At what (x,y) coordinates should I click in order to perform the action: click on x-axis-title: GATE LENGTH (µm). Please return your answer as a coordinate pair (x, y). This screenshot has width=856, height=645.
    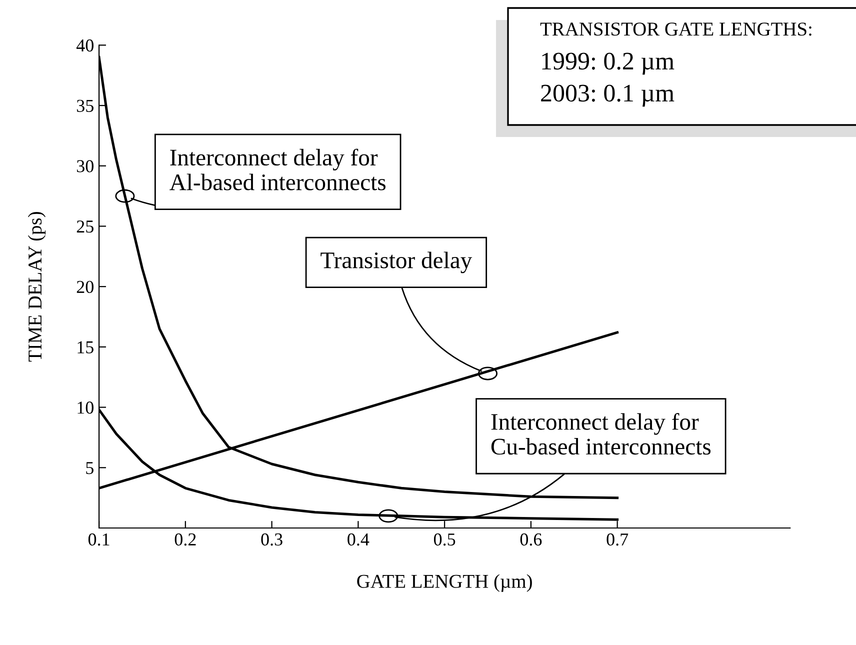
    Looking at the image, I should click on (444, 583).